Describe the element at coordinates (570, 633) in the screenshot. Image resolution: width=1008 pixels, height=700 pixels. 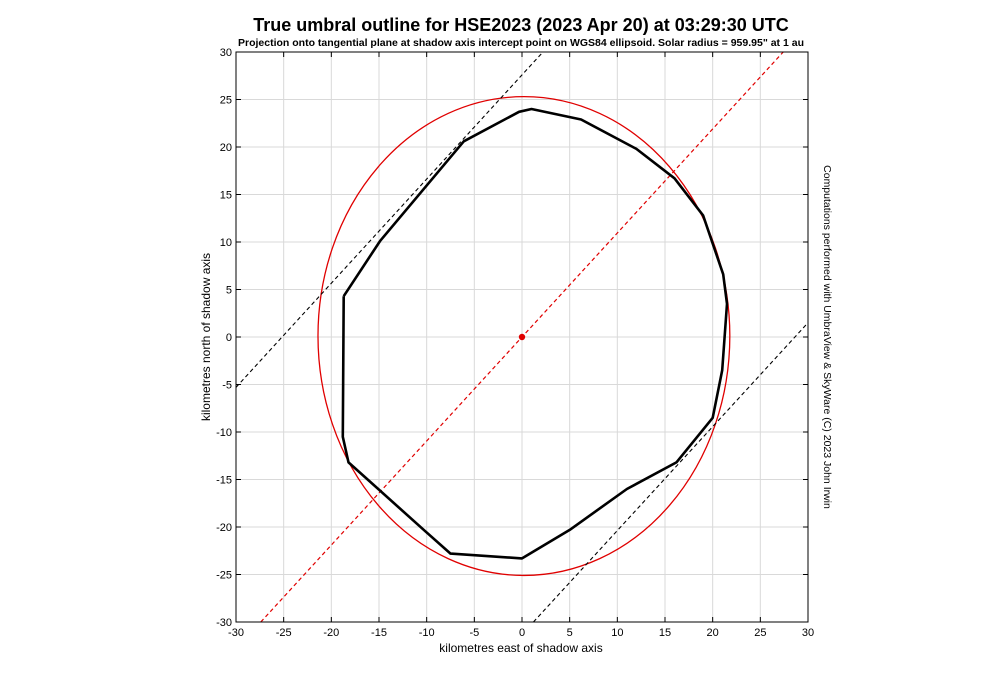
I see `x-tick-label: 5` at that location.